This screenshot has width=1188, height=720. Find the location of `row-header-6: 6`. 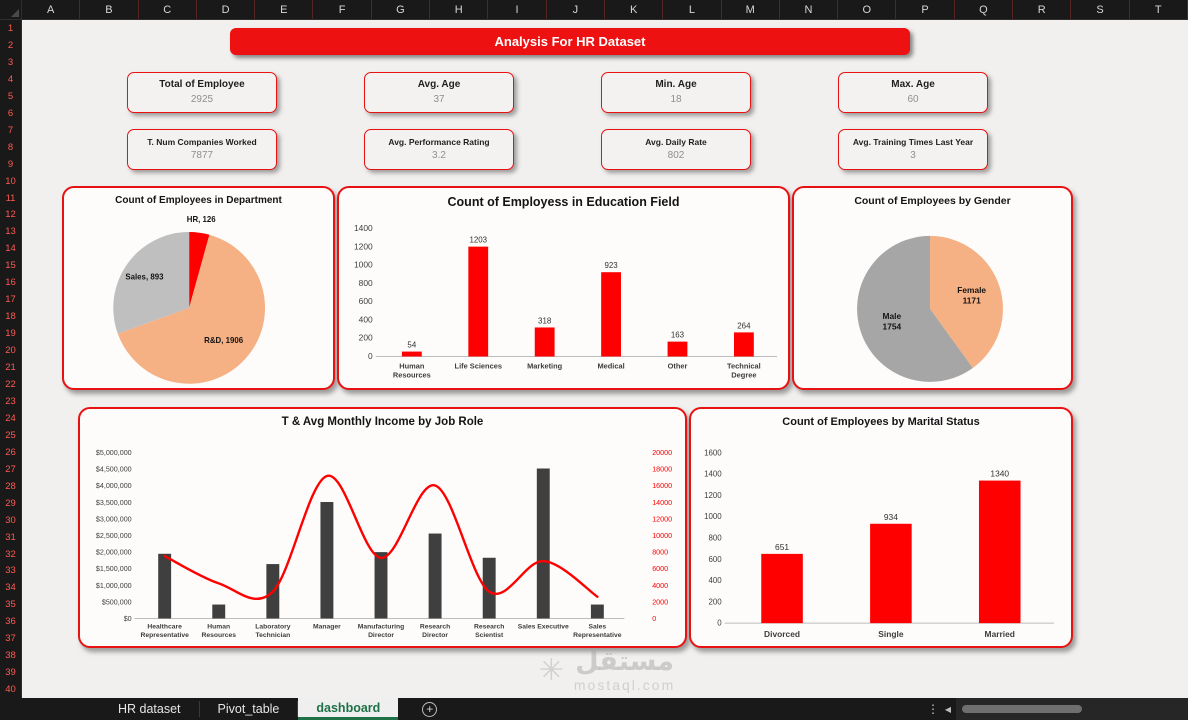

row-header-6: 6 is located at coordinates (10, 113).